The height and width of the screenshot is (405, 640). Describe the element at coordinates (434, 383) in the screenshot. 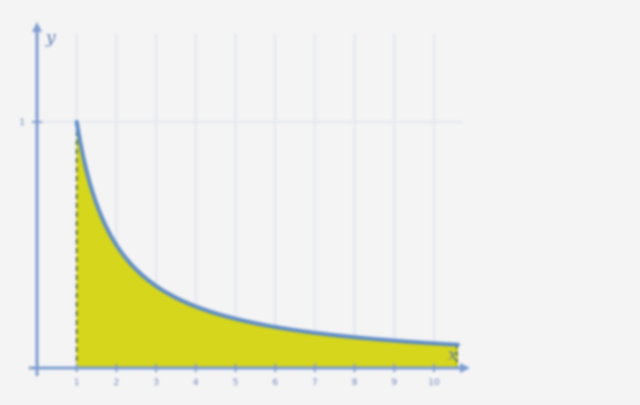

I see `x-tick-label: 10` at that location.